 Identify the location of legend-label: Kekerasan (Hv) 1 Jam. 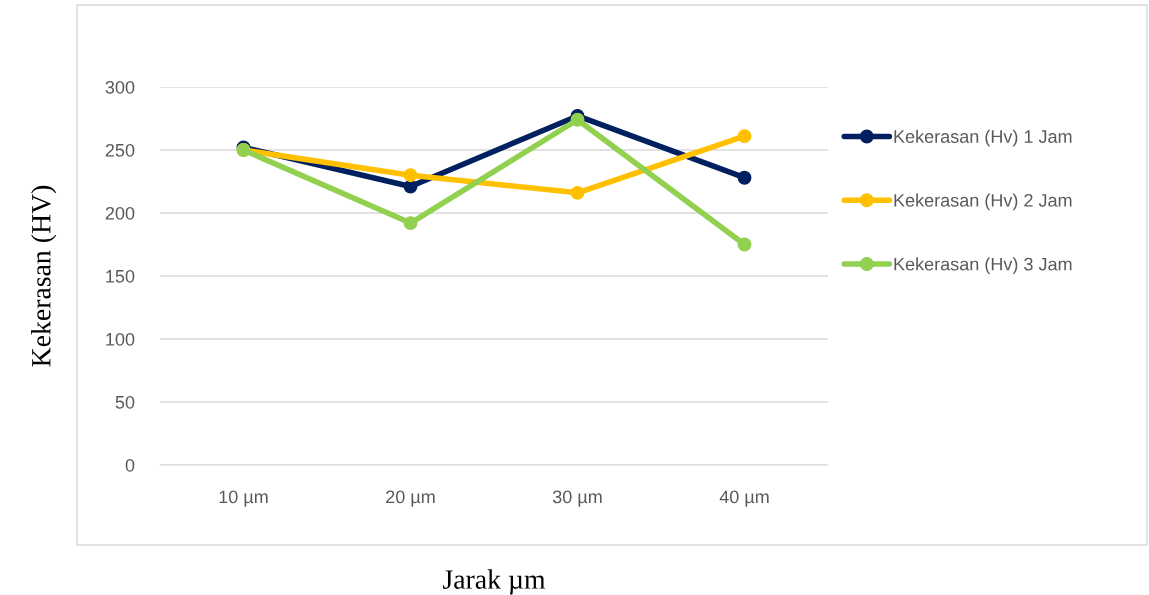
(983, 138).